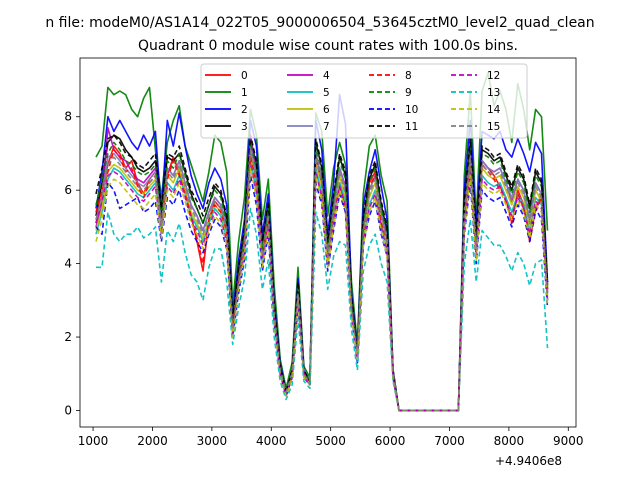 Image resolution: width=640 pixels, height=480 pixels. Describe the element at coordinates (568, 441) in the screenshot. I see `x-tick-label: 9000` at that location.